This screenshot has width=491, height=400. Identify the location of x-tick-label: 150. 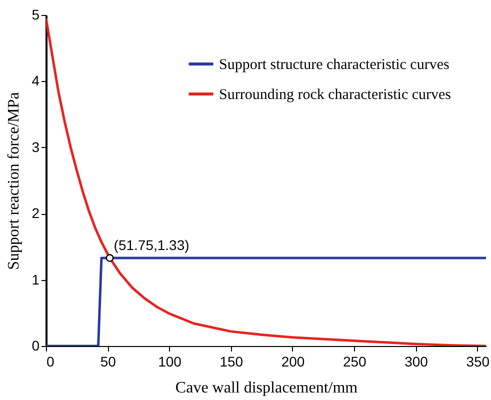
(232, 362).